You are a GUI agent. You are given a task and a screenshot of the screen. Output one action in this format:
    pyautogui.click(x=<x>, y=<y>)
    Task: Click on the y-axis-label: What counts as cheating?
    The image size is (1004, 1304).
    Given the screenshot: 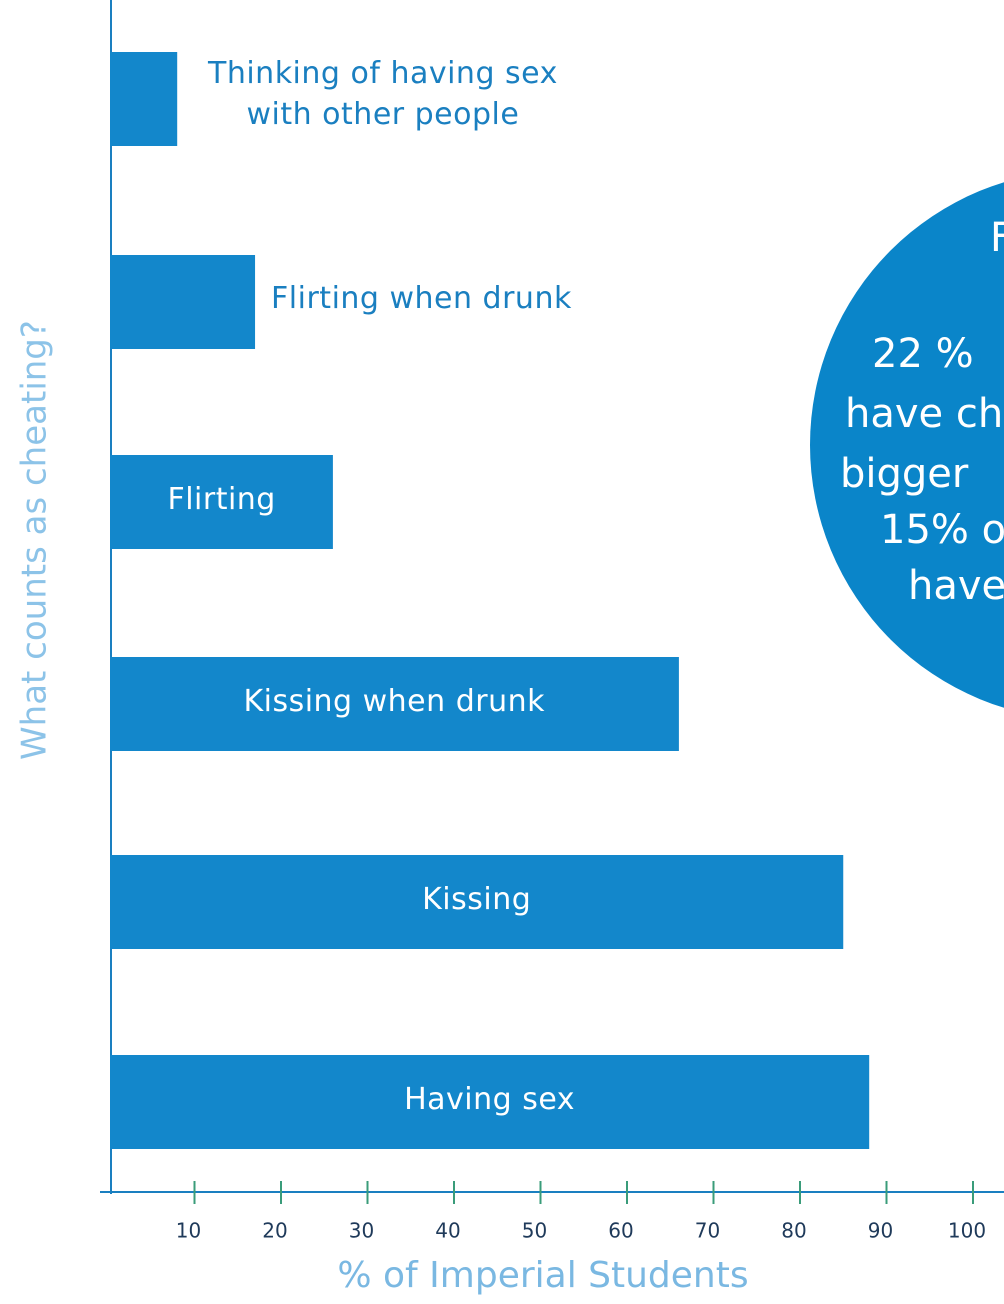 What is the action you would take?
    pyautogui.click(x=35, y=540)
    